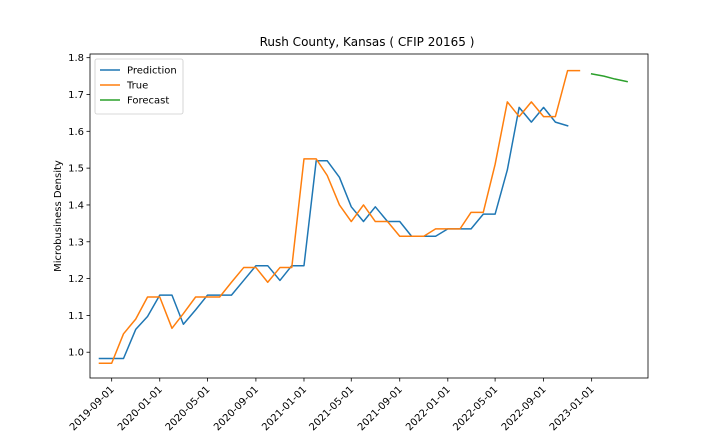 The width and height of the screenshot is (720, 432). I want to click on y-tick-label: 1.3, so click(76, 242).